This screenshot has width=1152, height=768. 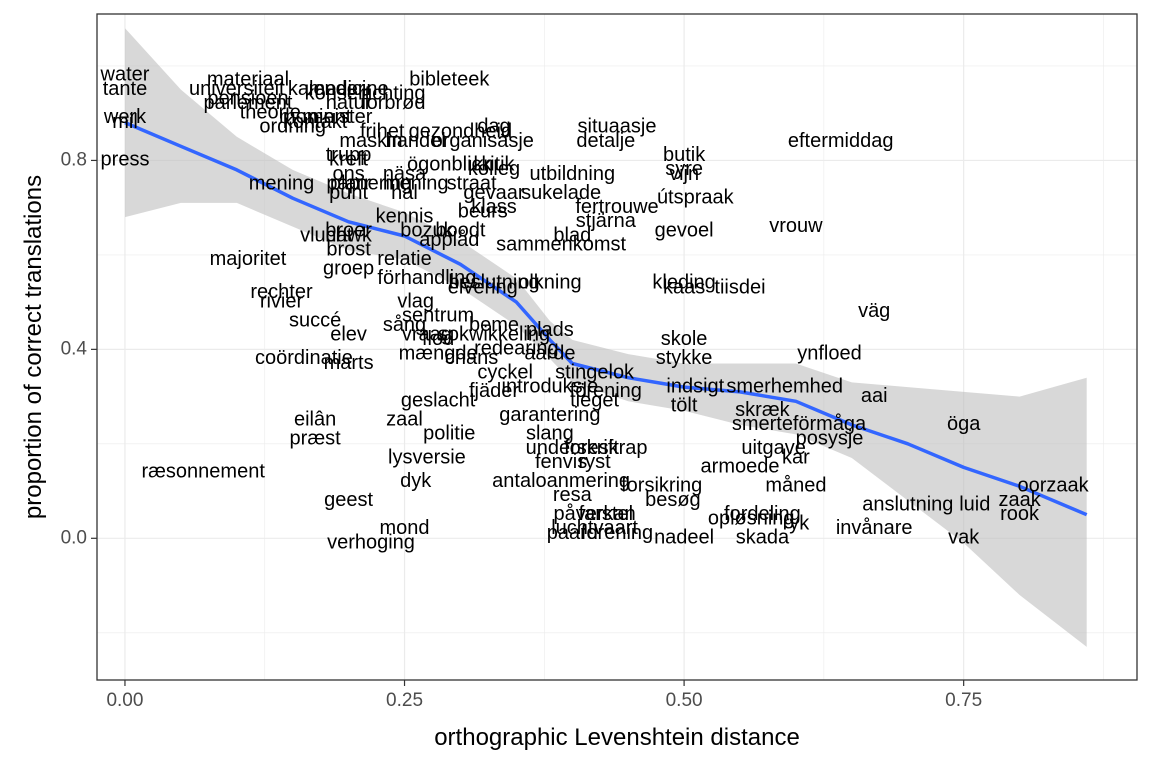 What do you see at coordinates (595, 372) in the screenshot?
I see `word-label: stingelok` at bounding box center [595, 372].